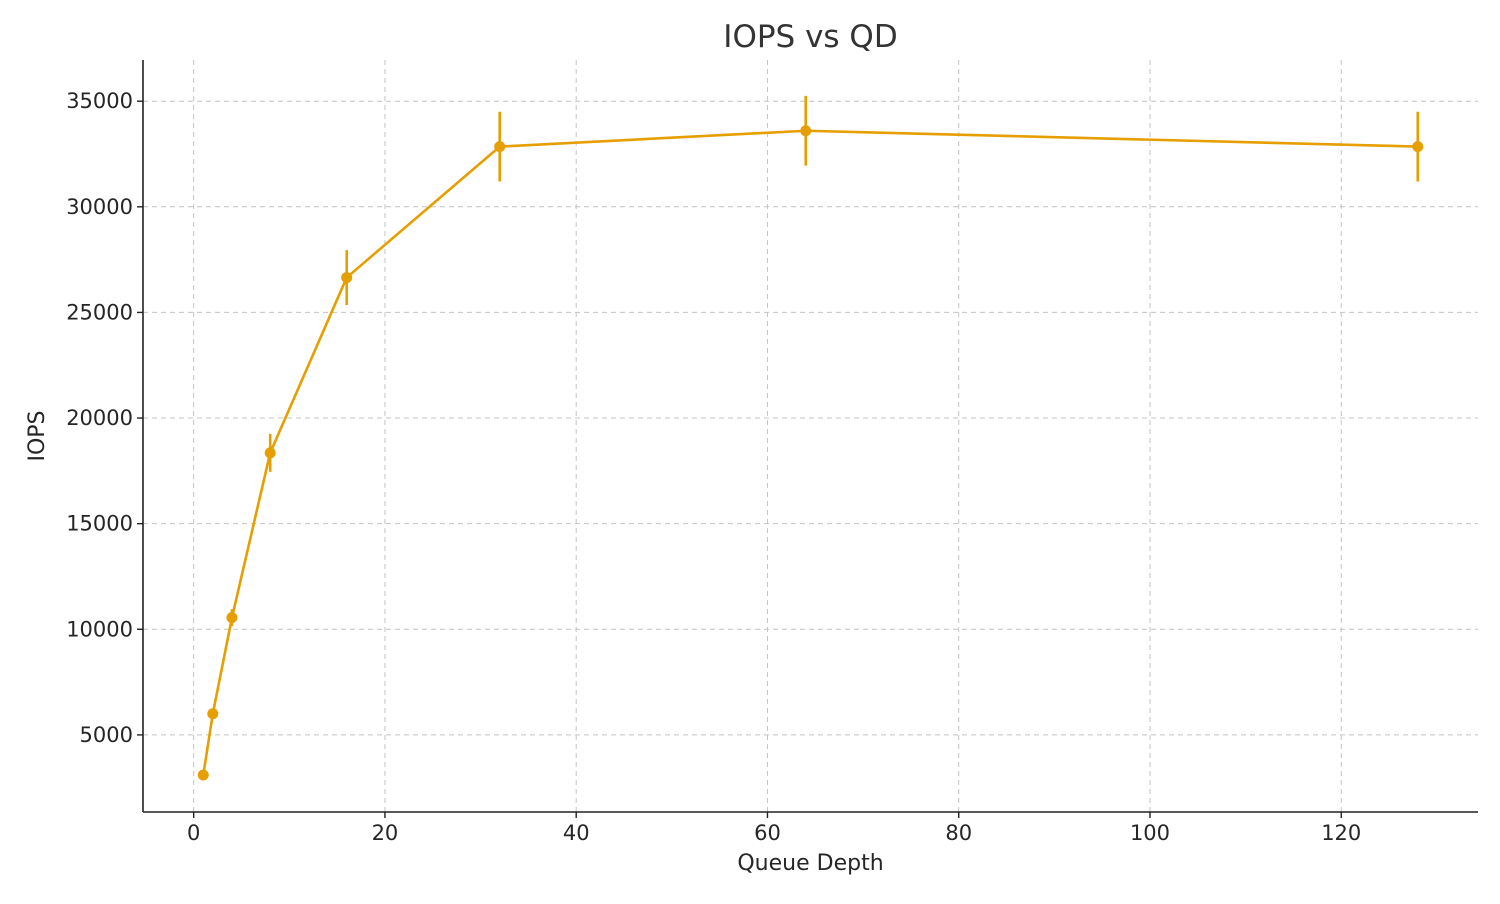 The width and height of the screenshot is (1500, 904). Describe the element at coordinates (99, 418) in the screenshot. I see `y-tick-label: 20000` at that location.